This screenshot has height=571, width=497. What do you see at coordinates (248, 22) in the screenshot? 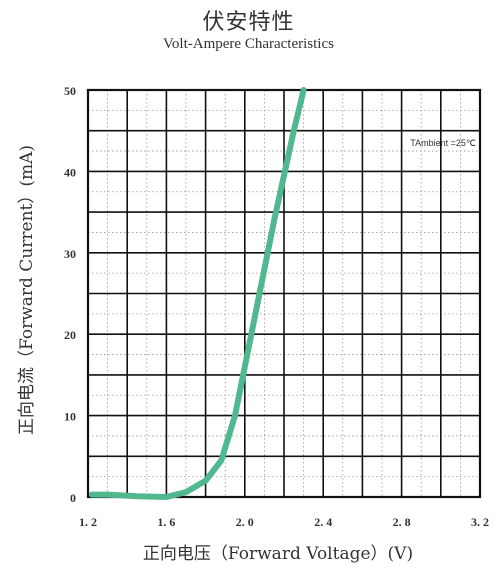
I see `chart-title: 伏安特性` at bounding box center [248, 22].